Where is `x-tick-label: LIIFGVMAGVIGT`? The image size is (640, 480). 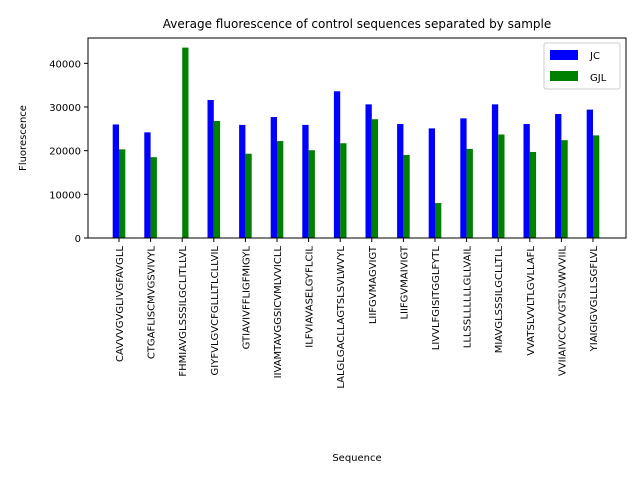
x-tick-label: LIIFGVMAGVIGT is located at coordinates (373, 284).